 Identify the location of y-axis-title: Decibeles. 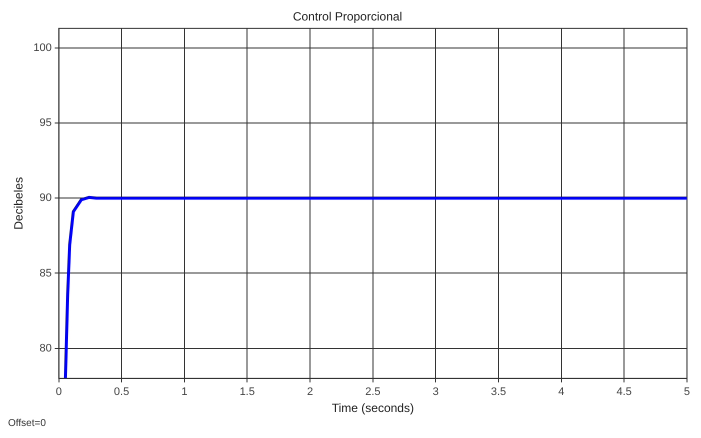
(19, 203).